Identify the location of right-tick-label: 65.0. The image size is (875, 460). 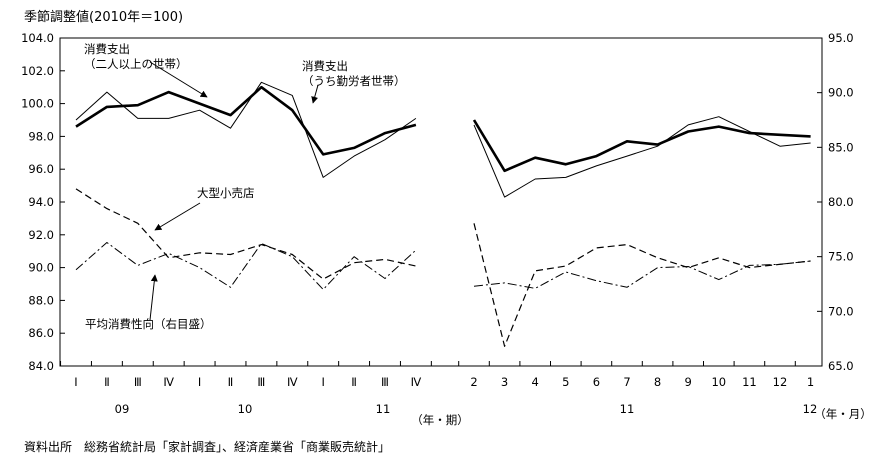
(841, 366).